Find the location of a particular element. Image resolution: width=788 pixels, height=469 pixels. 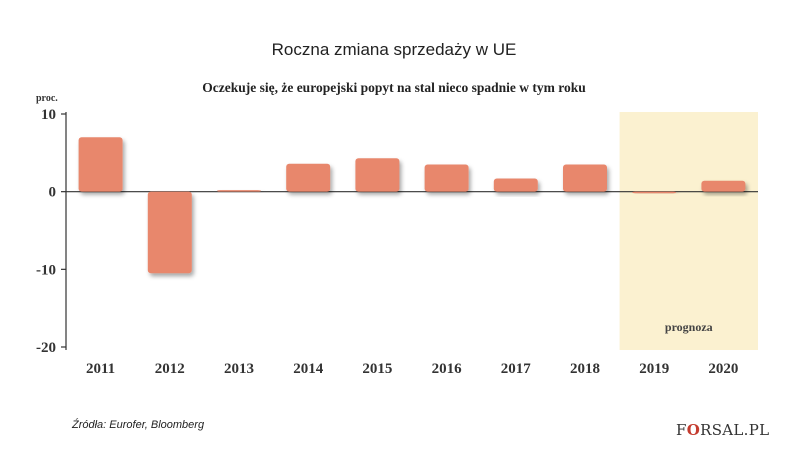

forecast-region is located at coordinates (688, 231).